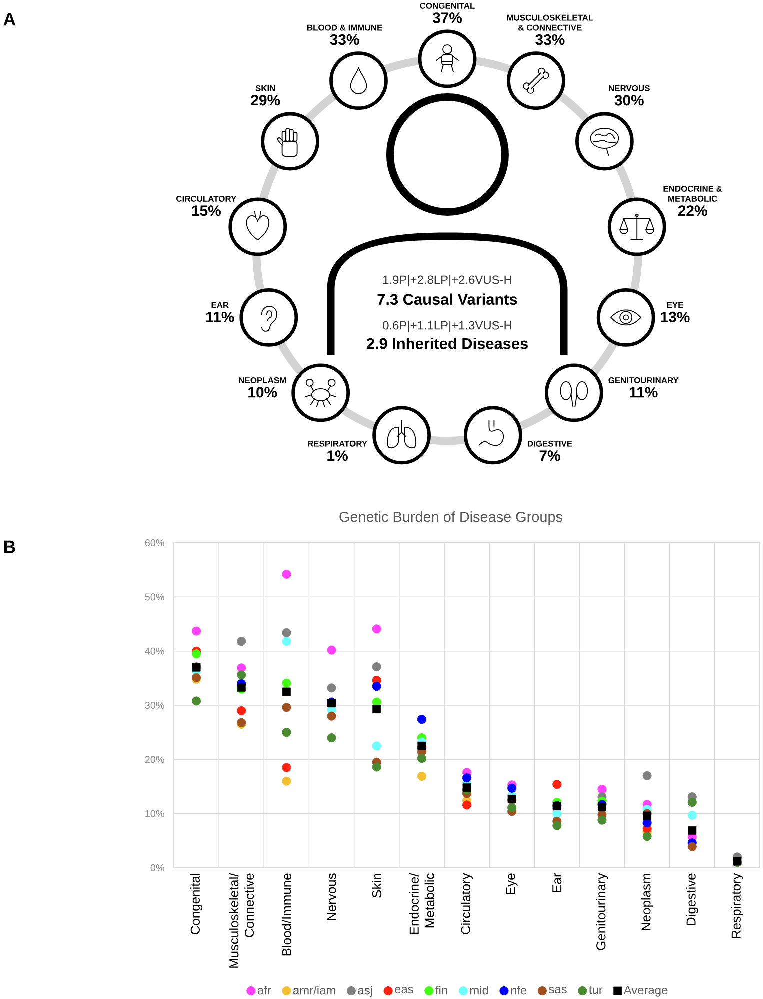  I want to click on text: 29%, so click(265, 100).